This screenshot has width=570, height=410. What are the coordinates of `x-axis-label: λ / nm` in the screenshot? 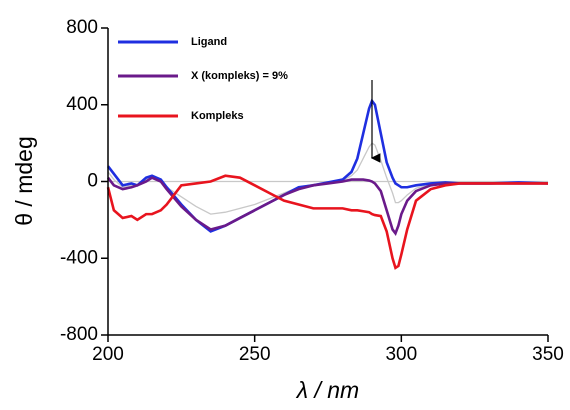 It's located at (327, 390).